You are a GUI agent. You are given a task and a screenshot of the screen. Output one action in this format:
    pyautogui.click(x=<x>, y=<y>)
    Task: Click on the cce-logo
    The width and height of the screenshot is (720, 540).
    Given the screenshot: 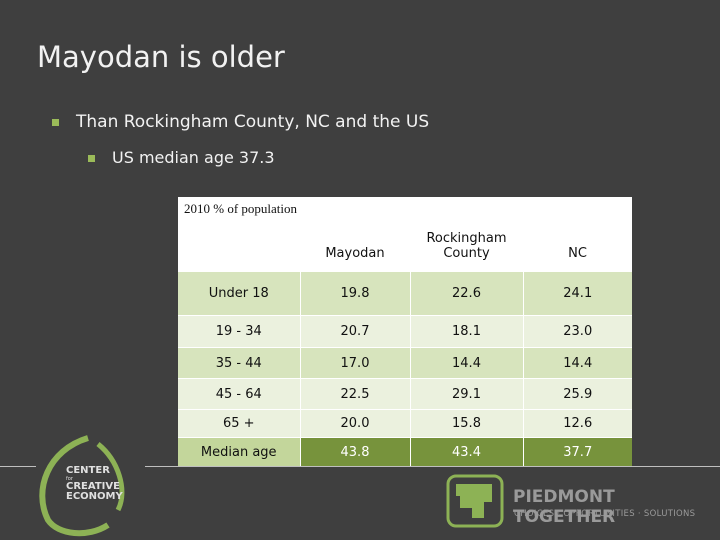 What is the action you would take?
    pyautogui.click(x=82, y=486)
    